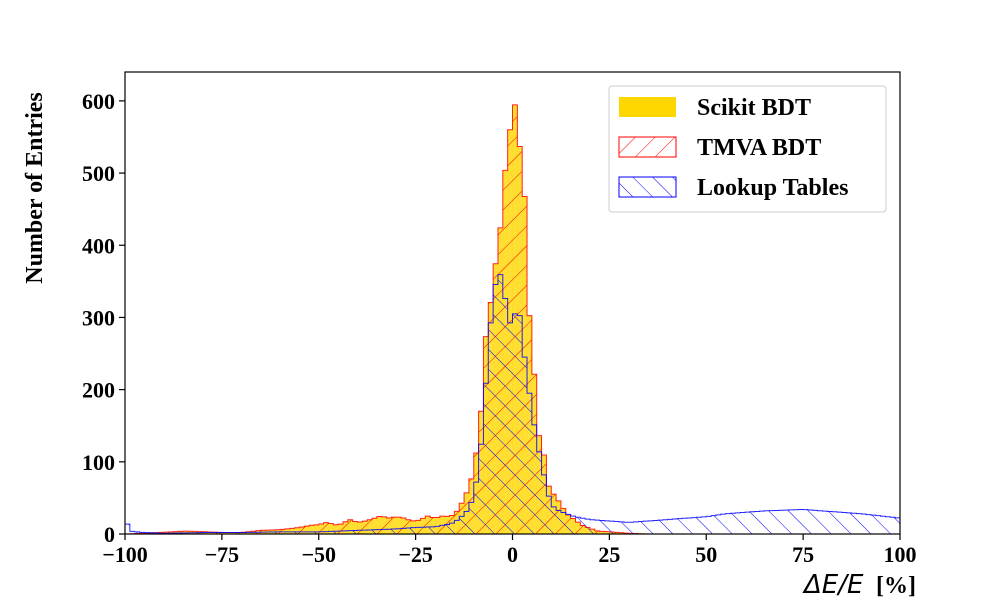 This screenshot has width=1000, height=600. I want to click on y-tick-label: 500, so click(98, 173).